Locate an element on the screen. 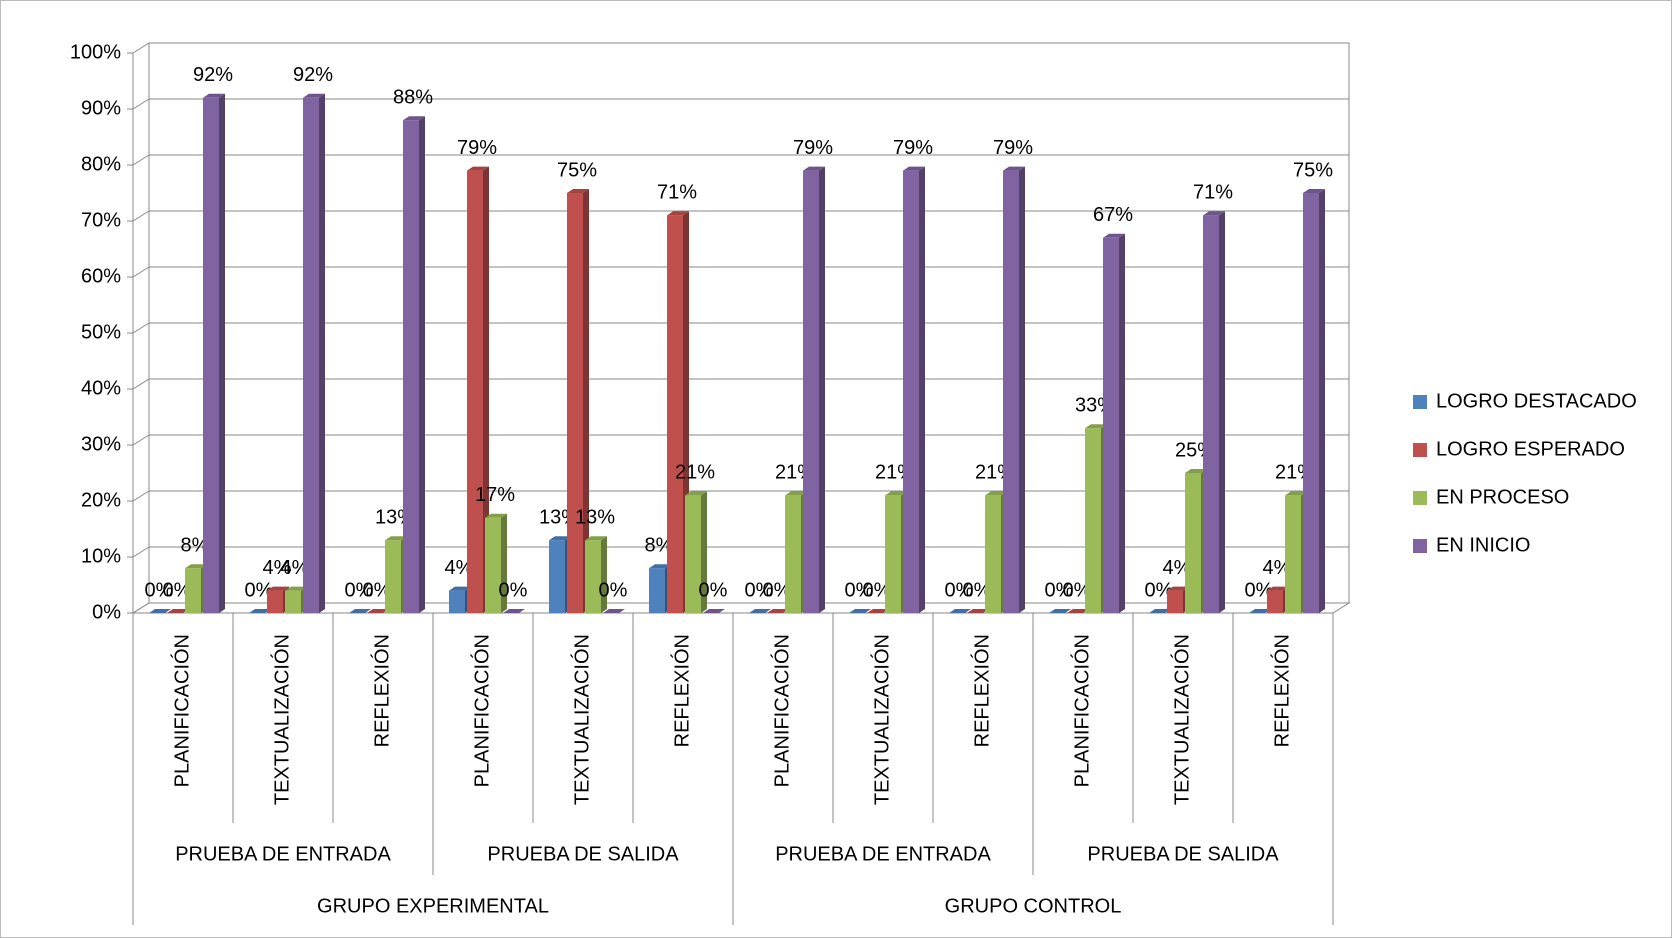  legend-label: LOGRO ESPERADO is located at coordinates (1530, 449).